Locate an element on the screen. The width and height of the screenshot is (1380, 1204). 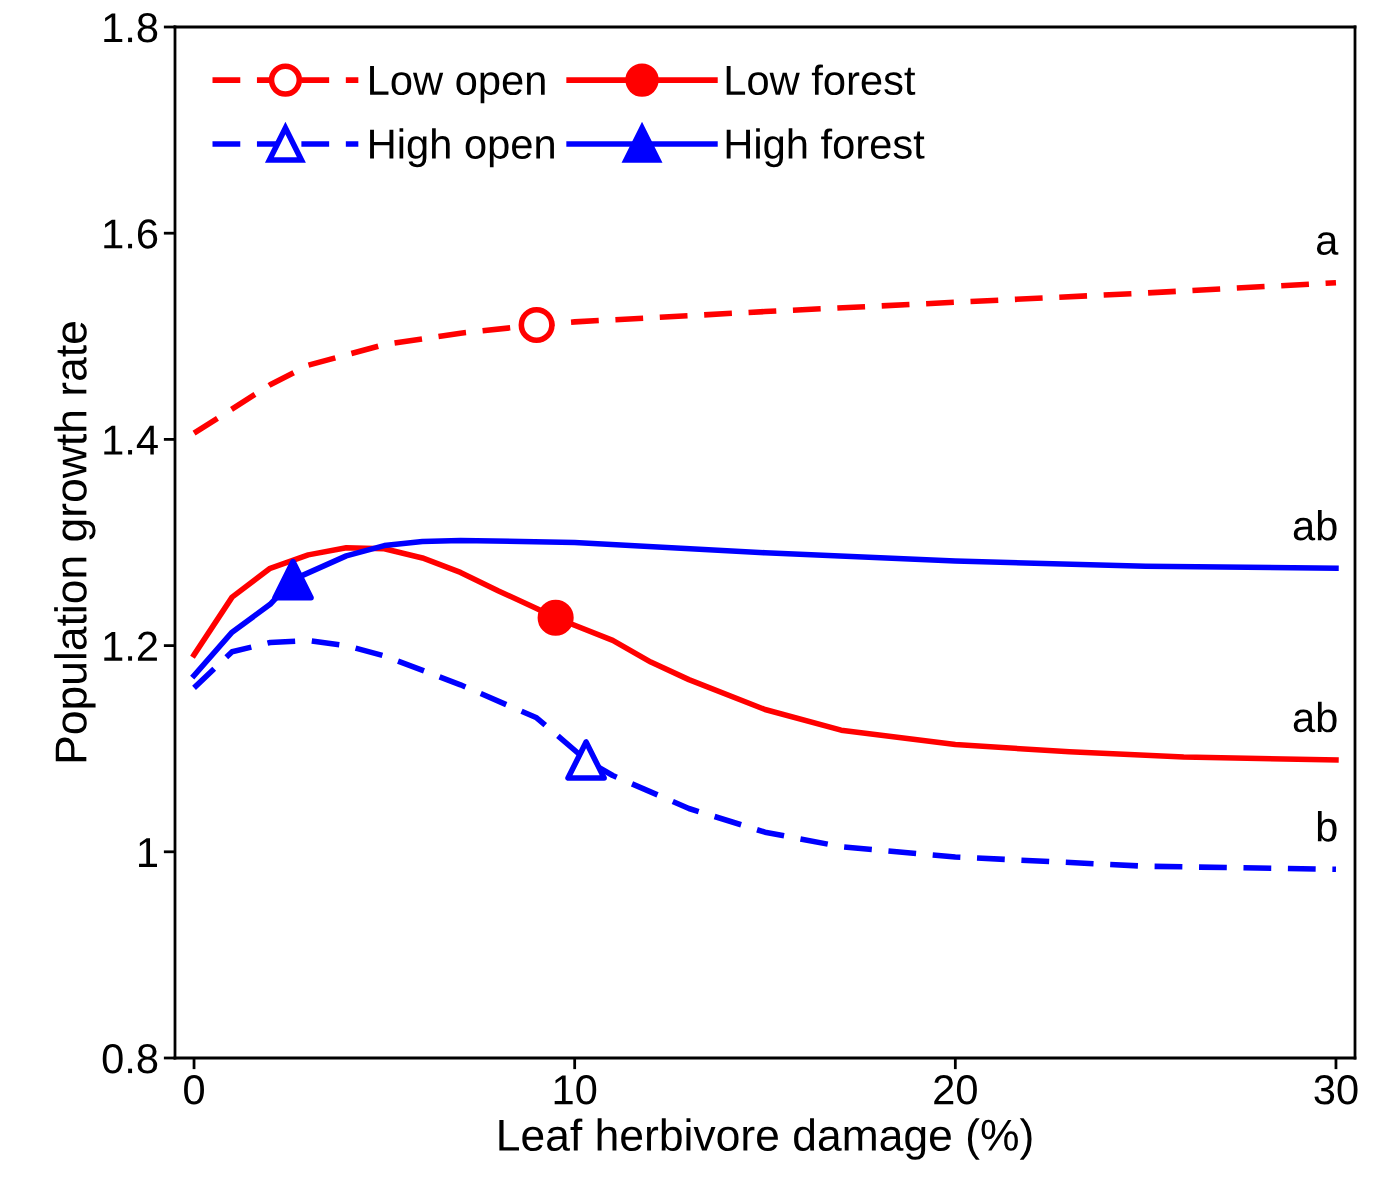
y-tick-label: 1.2 is located at coordinates (130, 646).